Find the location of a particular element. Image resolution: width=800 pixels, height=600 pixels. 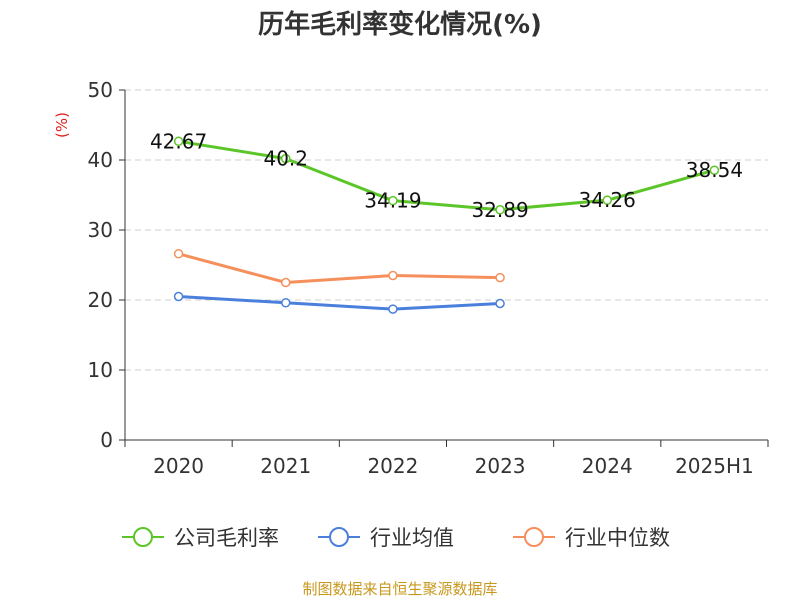

legend: 公司毛利率 行业均值 行业中位数 is located at coordinates (396, 538).